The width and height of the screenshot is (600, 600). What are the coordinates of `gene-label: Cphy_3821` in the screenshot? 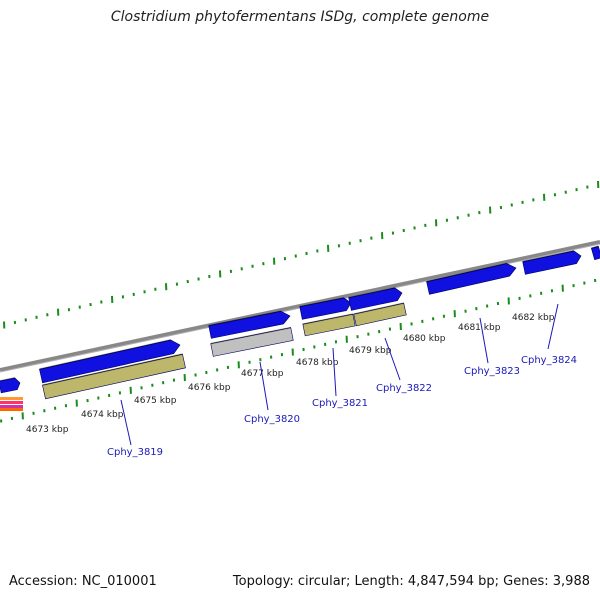 It's located at (340, 403).